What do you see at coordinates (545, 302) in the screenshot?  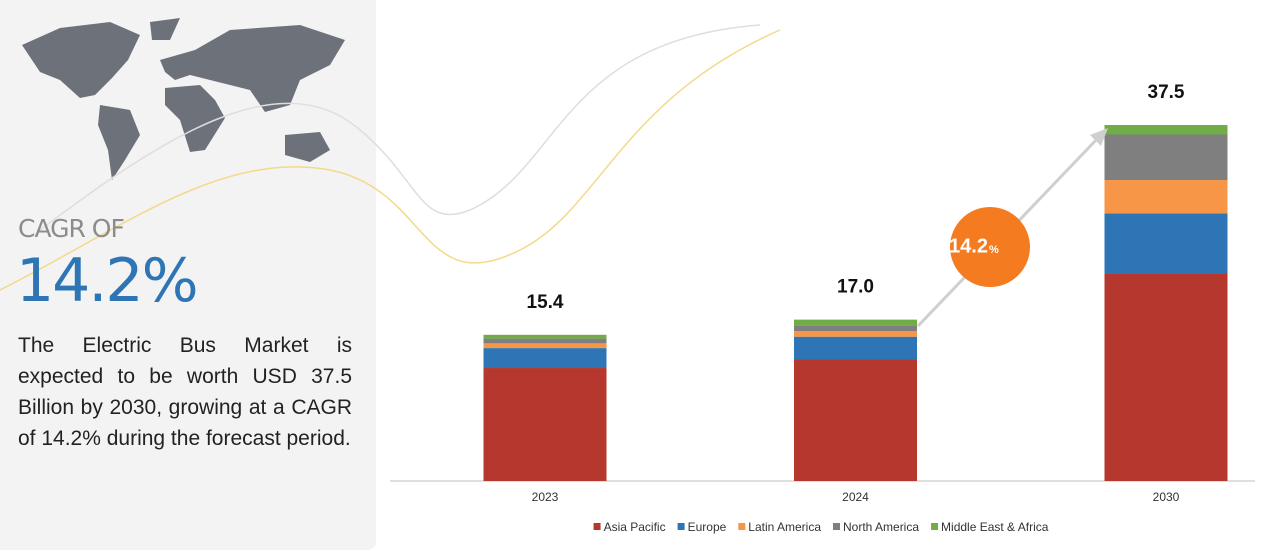 I see `total-label: 15.4` at bounding box center [545, 302].